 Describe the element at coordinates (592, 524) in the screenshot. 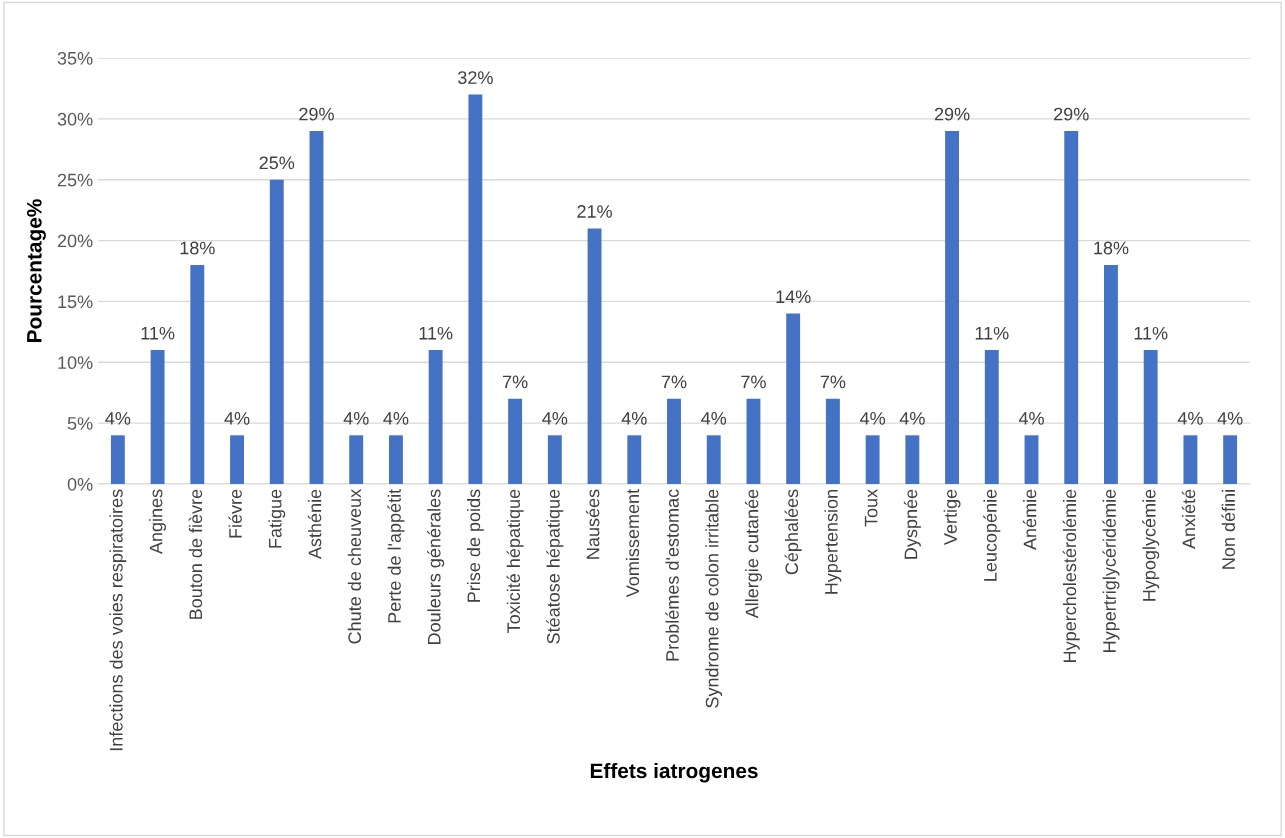

I see `x-tick-label: Nausées` at that location.